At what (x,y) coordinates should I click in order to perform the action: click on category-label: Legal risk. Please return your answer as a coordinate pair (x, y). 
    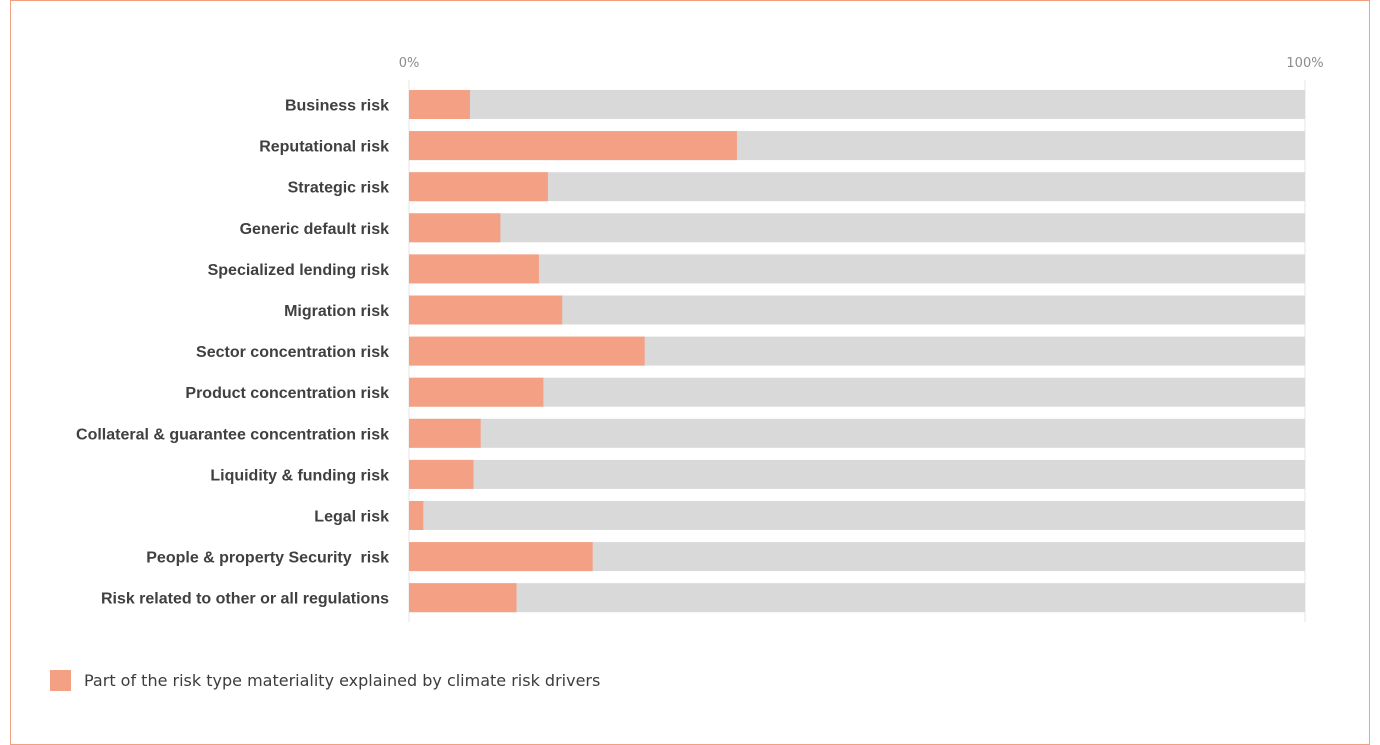
    Looking at the image, I should click on (351, 517).